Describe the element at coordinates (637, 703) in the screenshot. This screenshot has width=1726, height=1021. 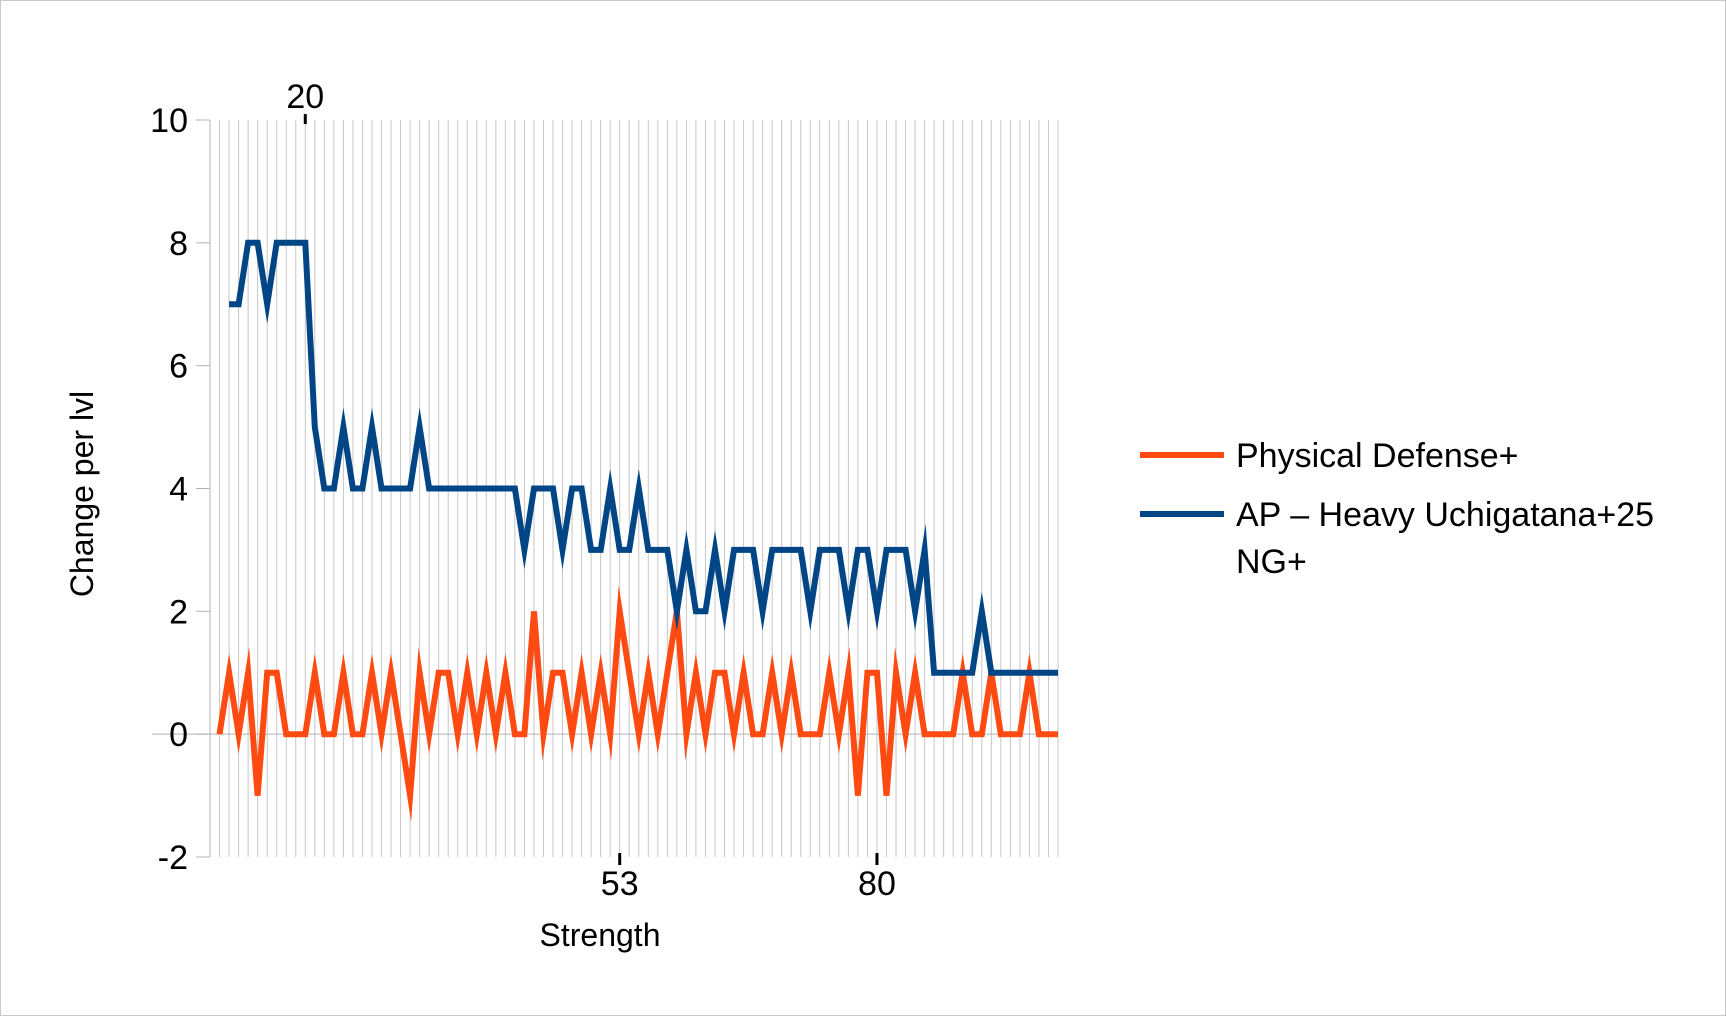
I see `series-line-physical-defense` at that location.